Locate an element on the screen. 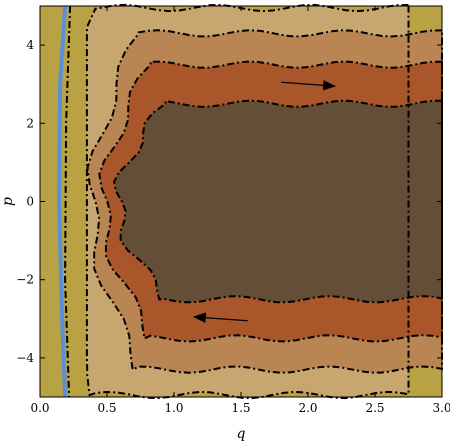 The height and width of the screenshot is (446, 450). x-tick-label: 1.0 is located at coordinates (173, 408).